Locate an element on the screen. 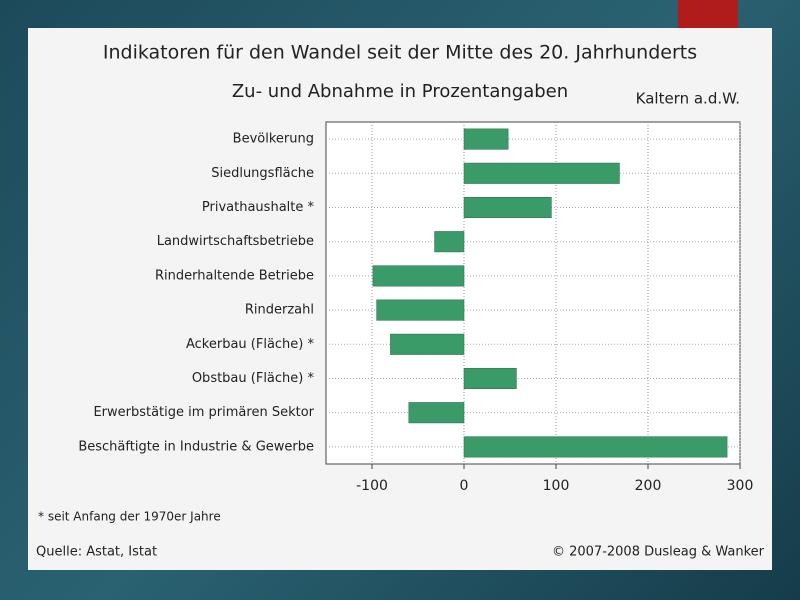  x-tick-label: 0 is located at coordinates (464, 486).